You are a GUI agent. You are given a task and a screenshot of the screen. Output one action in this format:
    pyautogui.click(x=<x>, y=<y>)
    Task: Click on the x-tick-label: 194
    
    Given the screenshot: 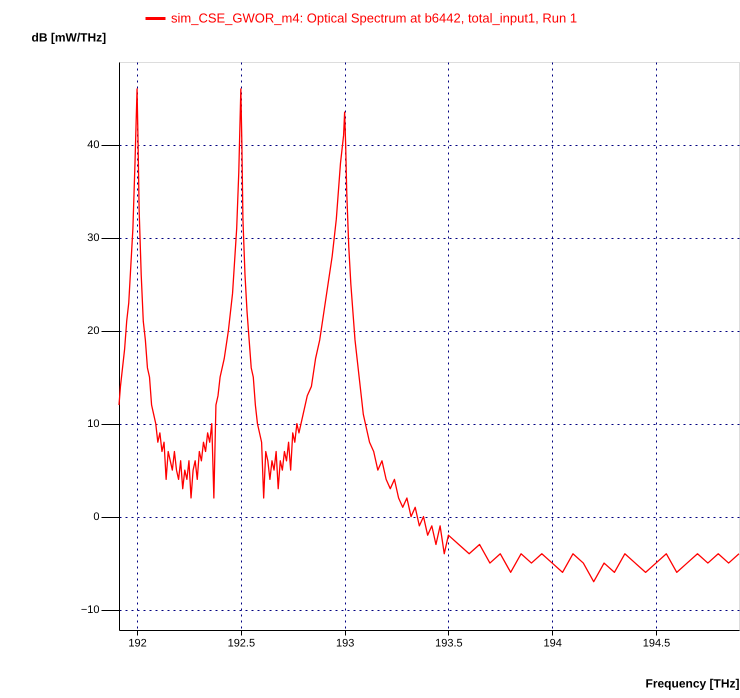 What is the action you would take?
    pyautogui.click(x=553, y=644)
    